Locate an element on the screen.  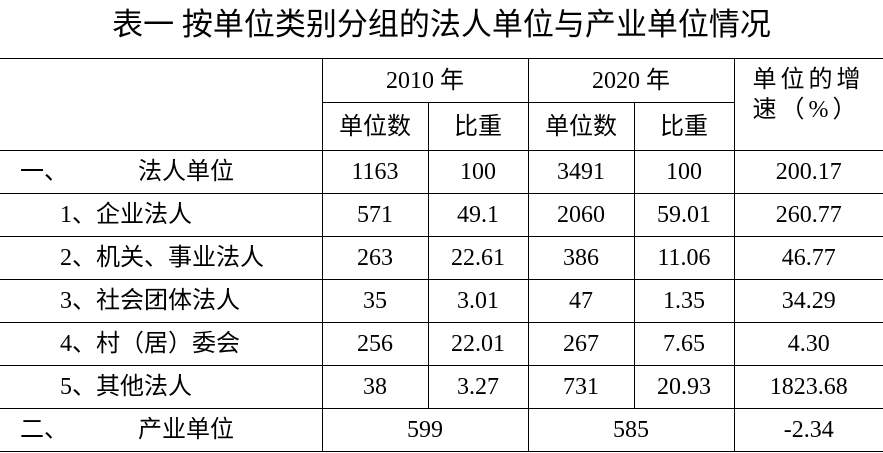
cell: 22.01 is located at coordinates (478, 344).